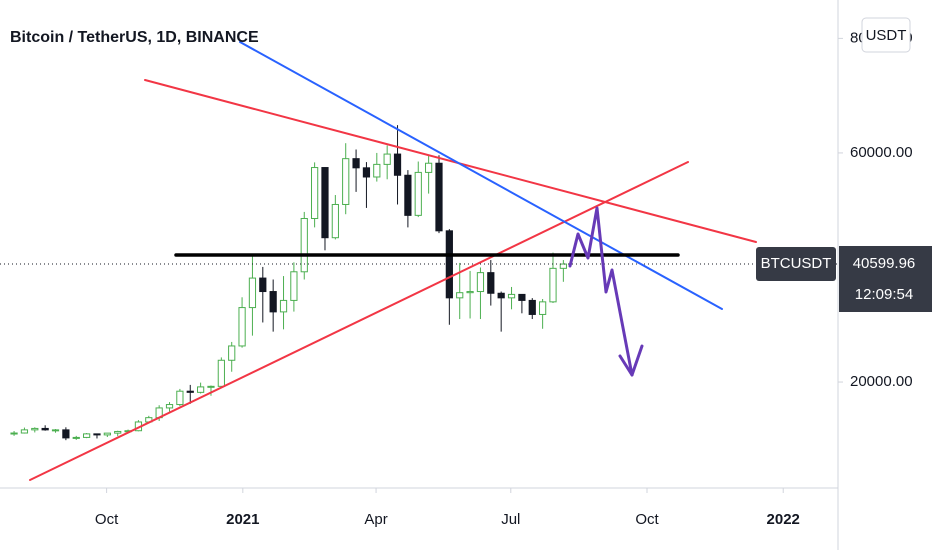  I want to click on currency-button, so click(886, 35).